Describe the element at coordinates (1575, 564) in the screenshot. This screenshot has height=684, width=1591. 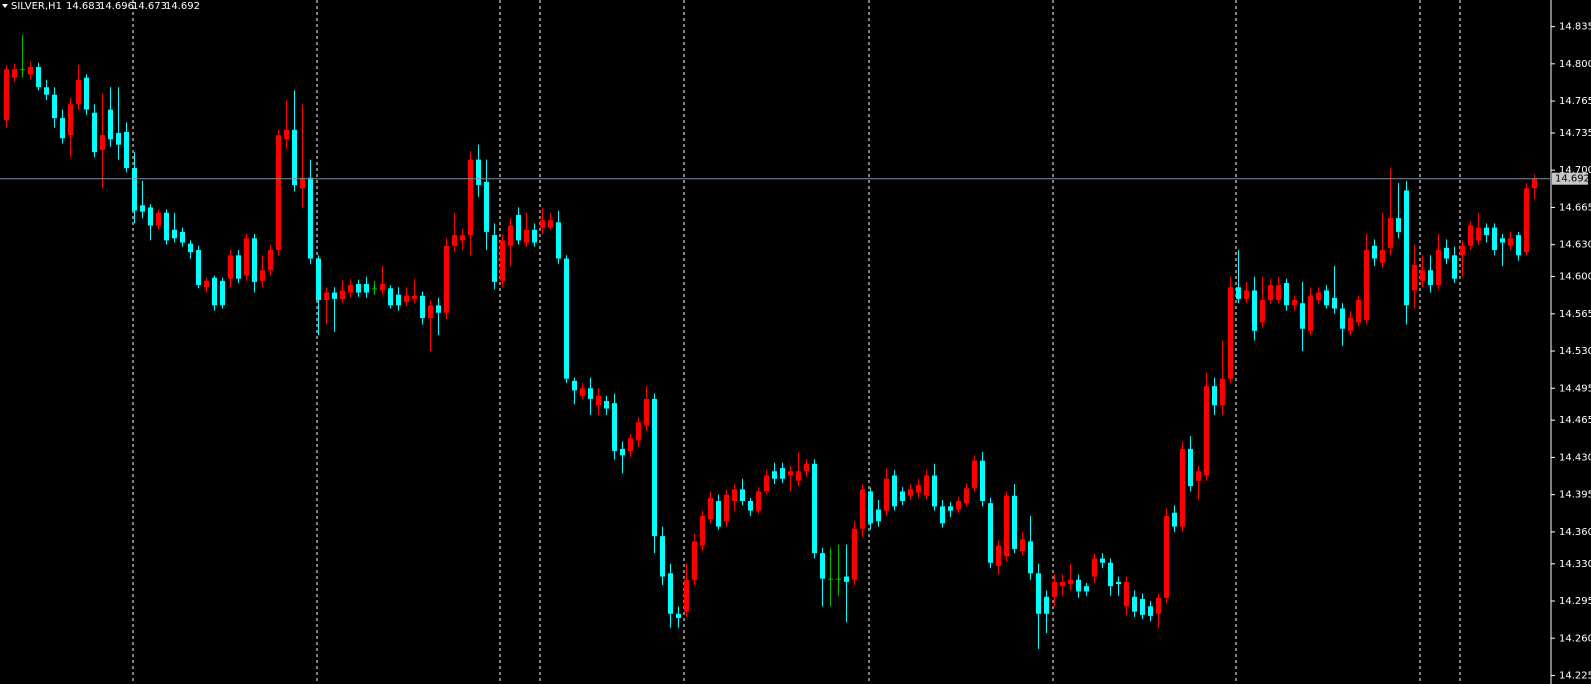
I see `y-tick-label: 14.330` at that location.